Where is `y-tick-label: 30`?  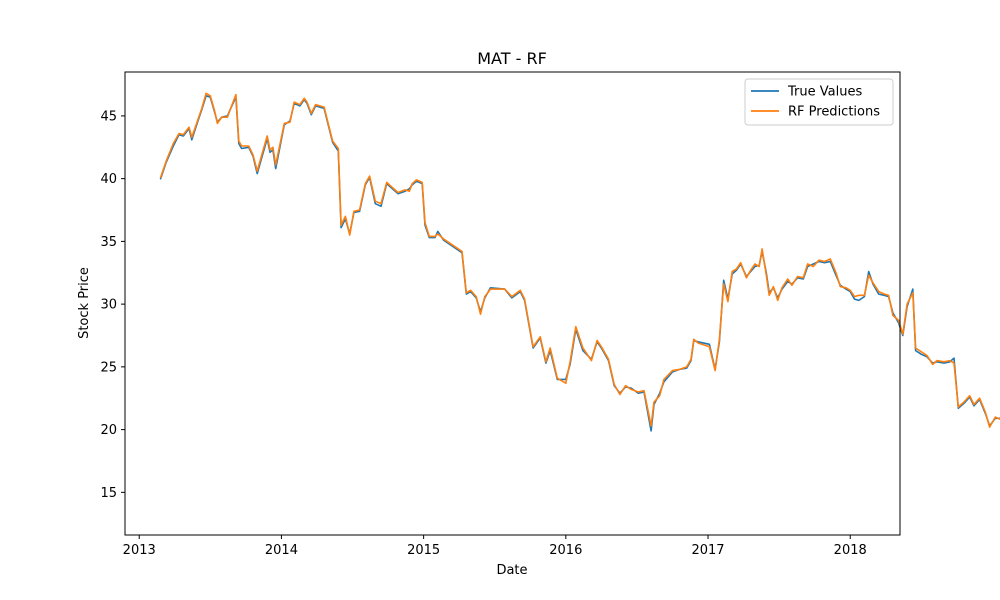
y-tick-label: 30 is located at coordinates (108, 305).